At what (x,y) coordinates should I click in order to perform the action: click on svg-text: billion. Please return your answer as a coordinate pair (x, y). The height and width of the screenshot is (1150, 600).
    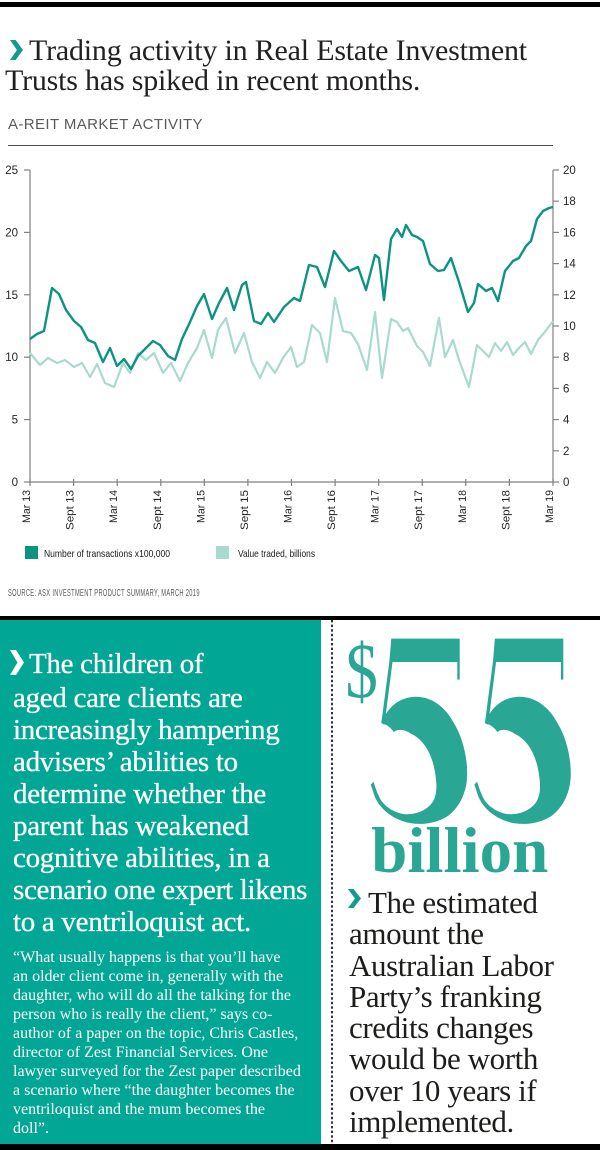
    Looking at the image, I should click on (459, 847).